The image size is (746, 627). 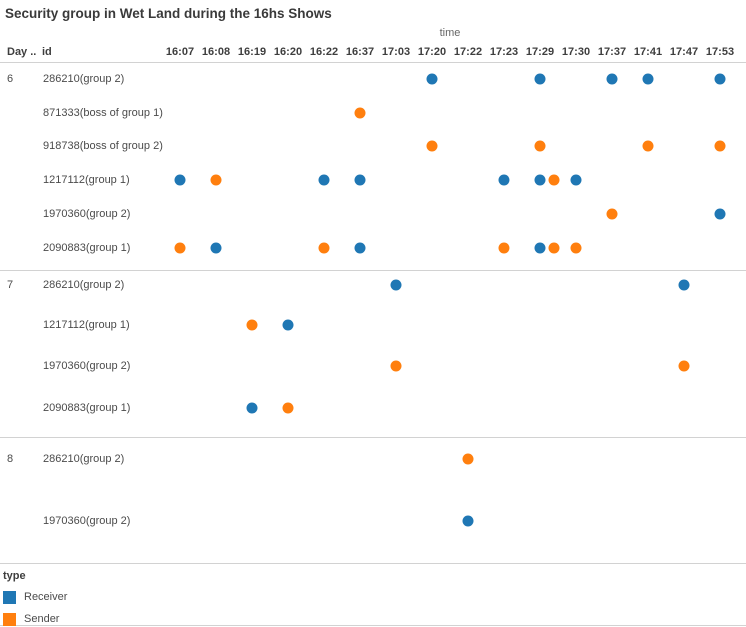 I want to click on id-row-header: 918738(boss of group 2), so click(x=103, y=146).